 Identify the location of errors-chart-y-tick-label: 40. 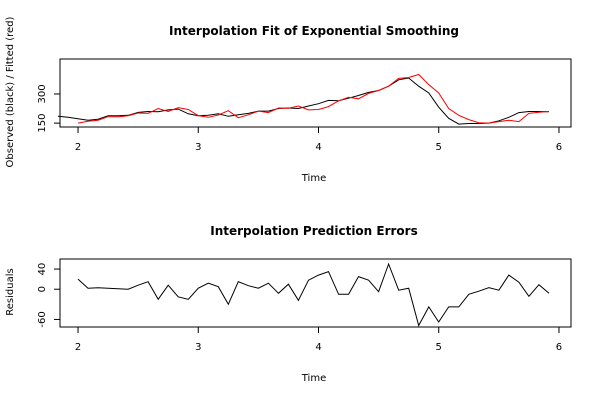
(42, 269).